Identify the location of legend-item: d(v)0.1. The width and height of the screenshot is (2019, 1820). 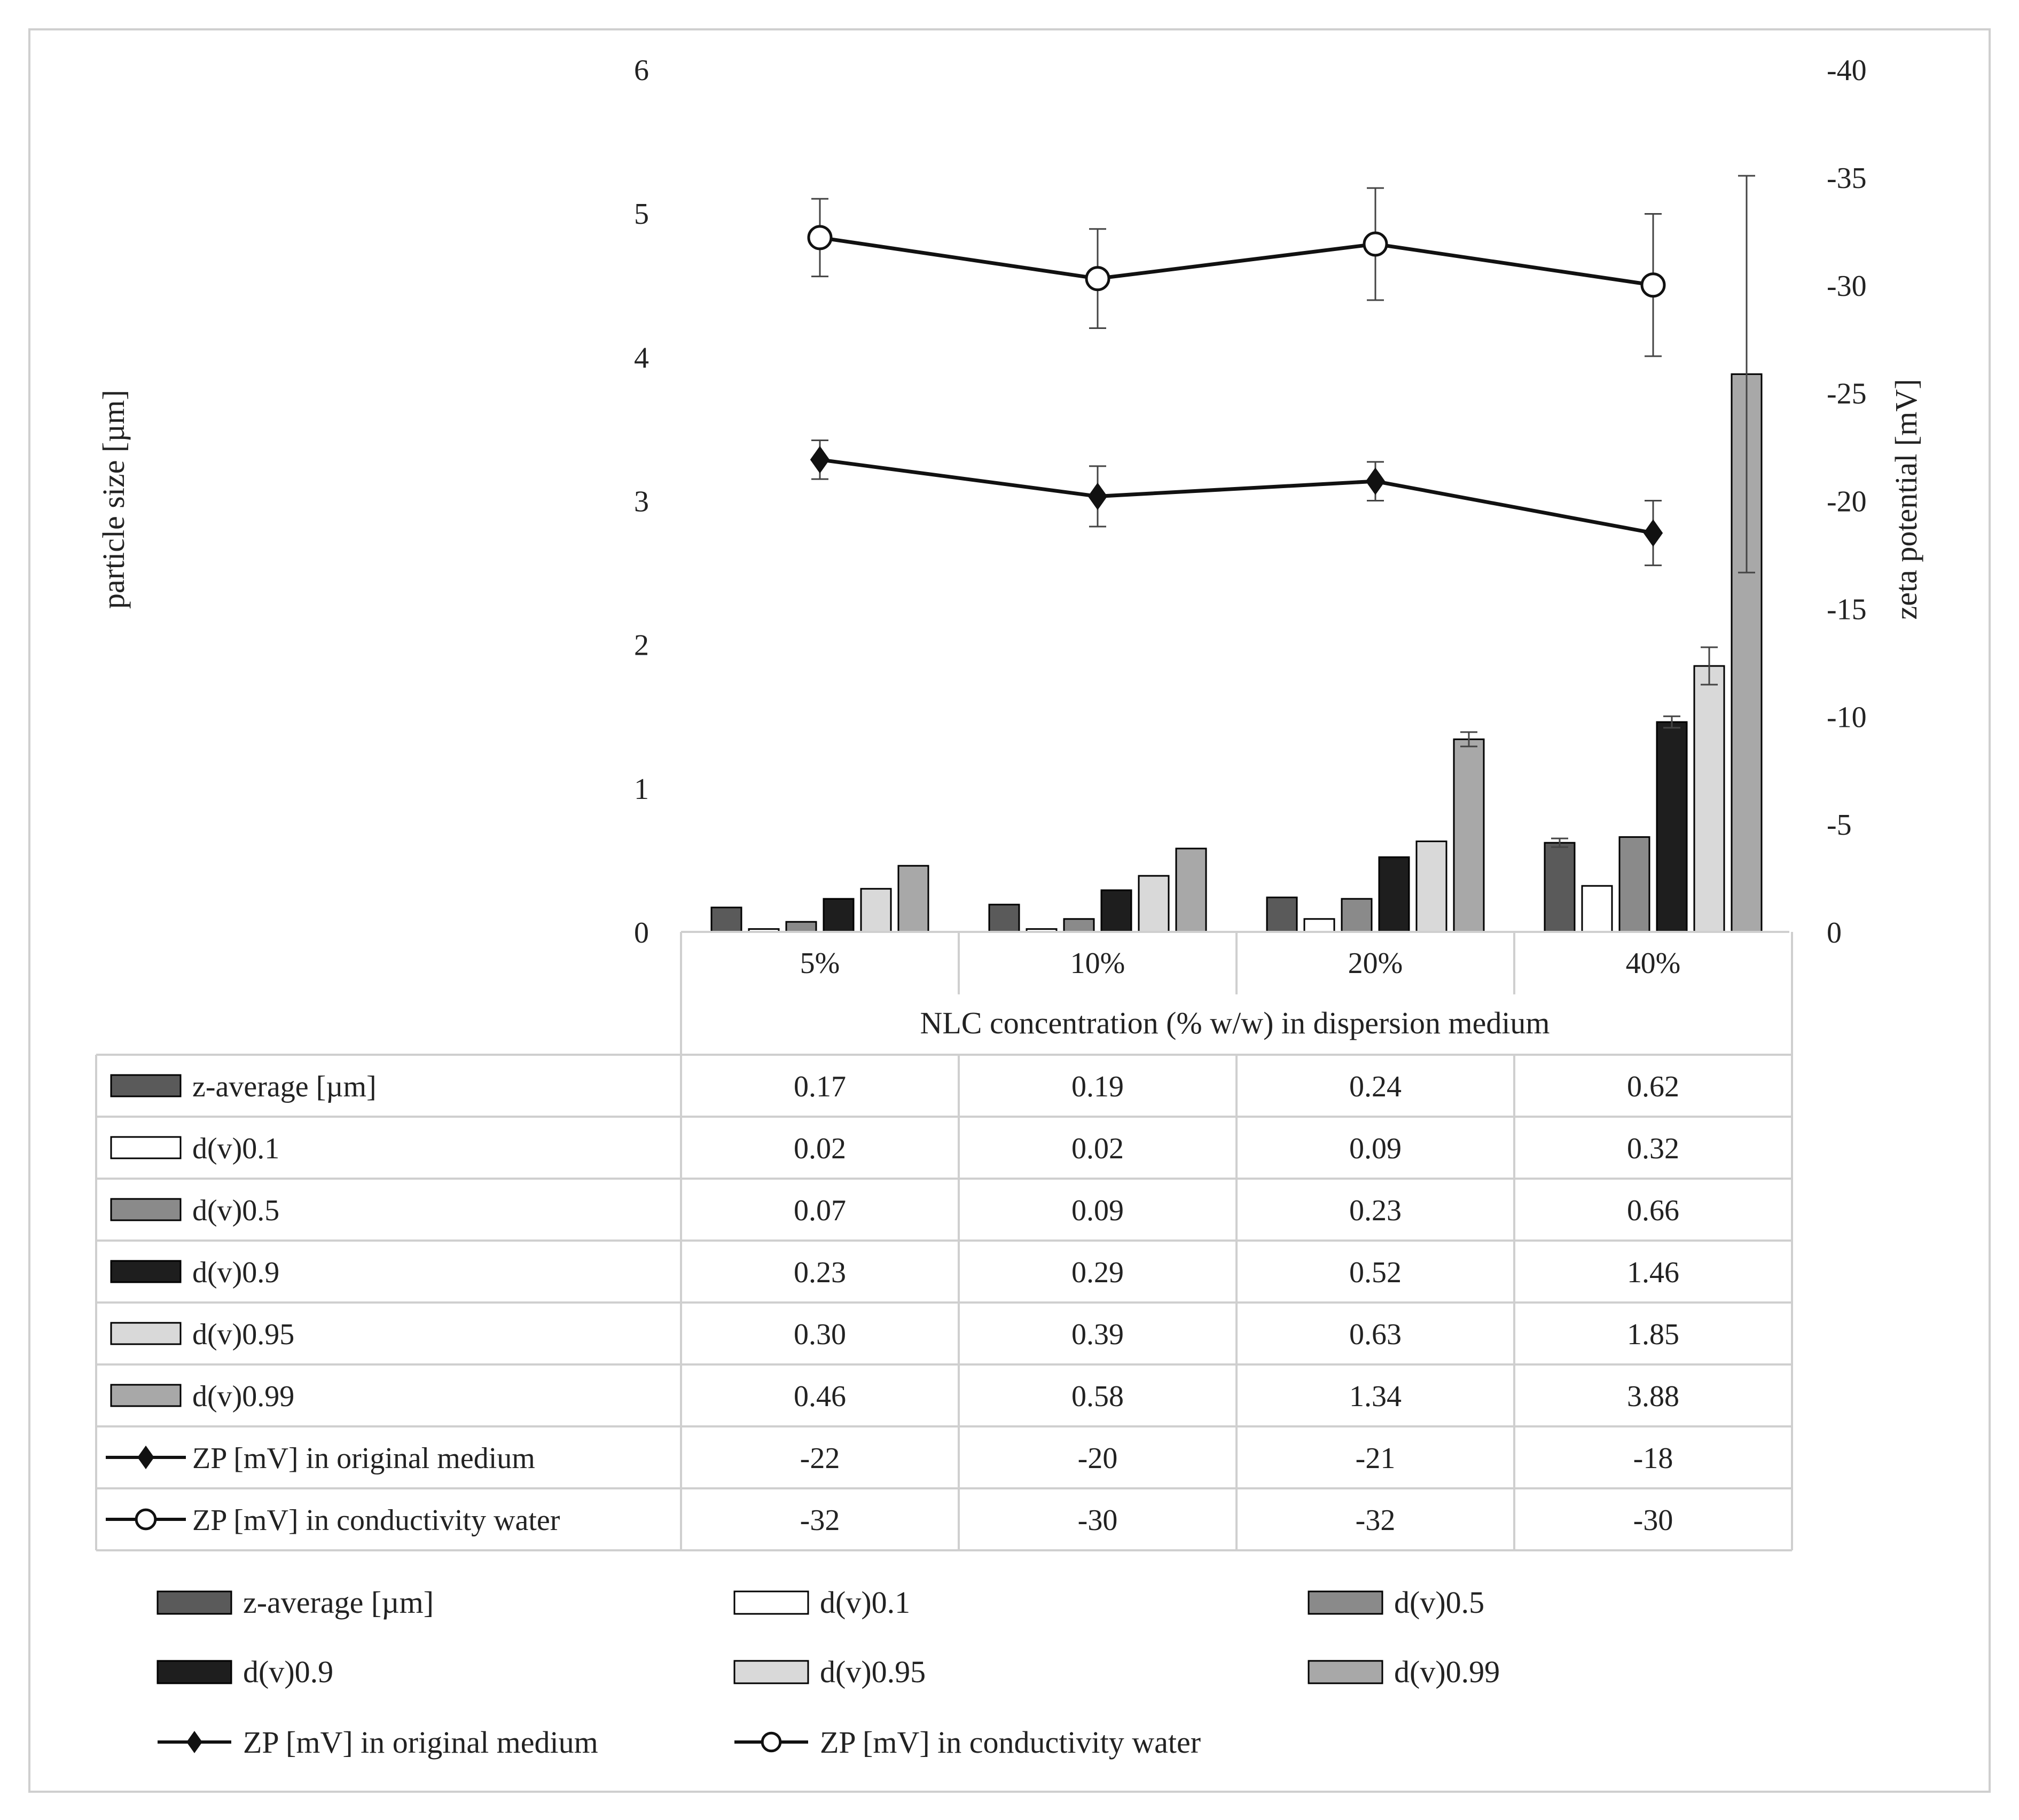
(821, 1602).